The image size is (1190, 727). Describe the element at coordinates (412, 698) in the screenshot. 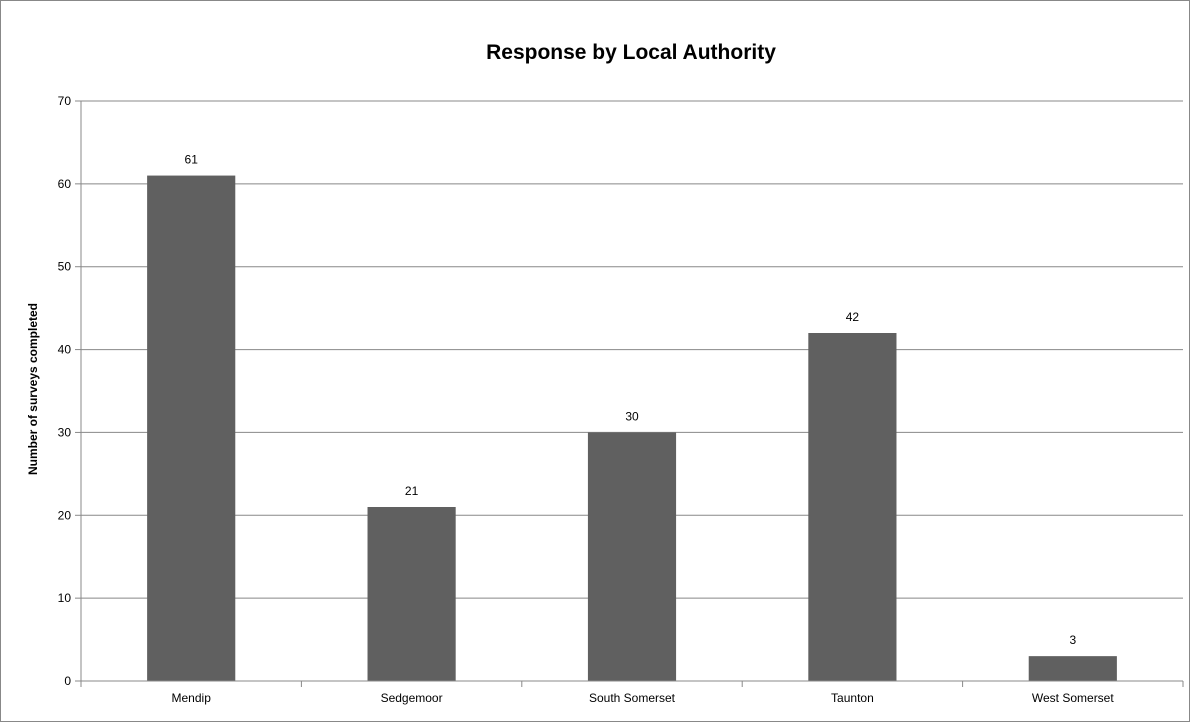

I see `x-tick-label: Sedgemoor` at that location.